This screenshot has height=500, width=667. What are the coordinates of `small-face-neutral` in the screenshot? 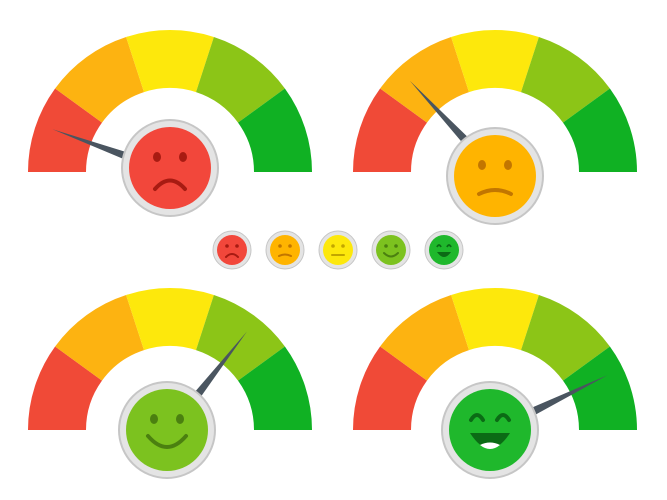 It's located at (338, 250).